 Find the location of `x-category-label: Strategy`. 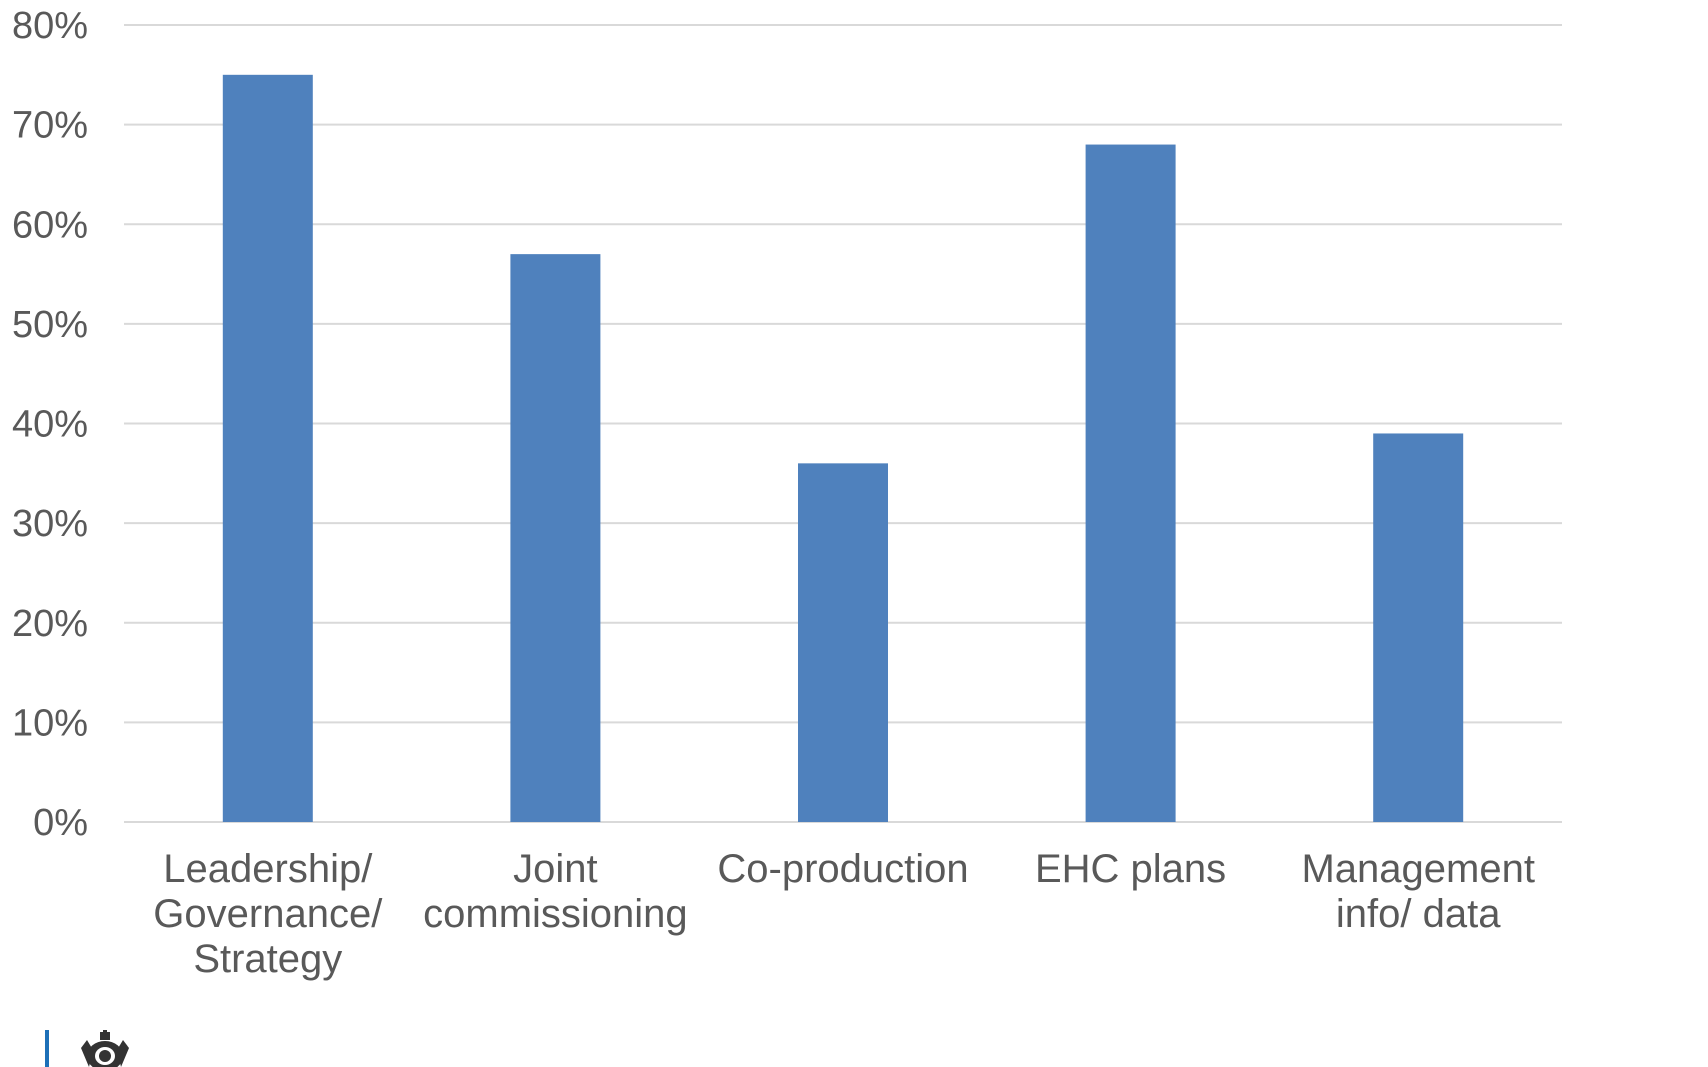

x-category-label: Strategy is located at coordinates (267, 959).